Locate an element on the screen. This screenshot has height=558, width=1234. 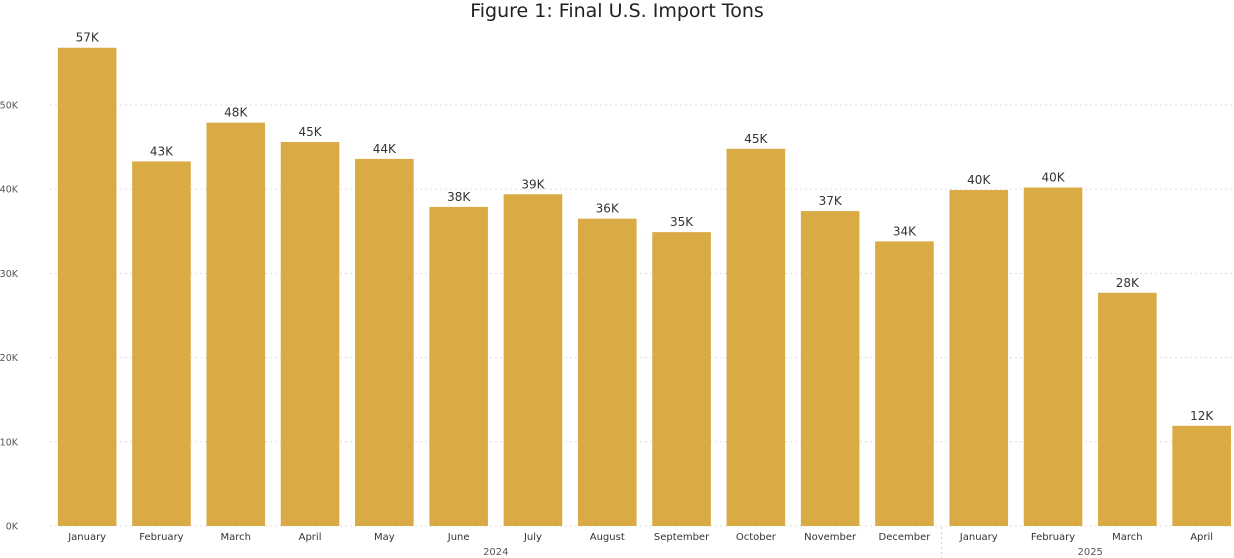
data-label: 48K is located at coordinates (236, 113).